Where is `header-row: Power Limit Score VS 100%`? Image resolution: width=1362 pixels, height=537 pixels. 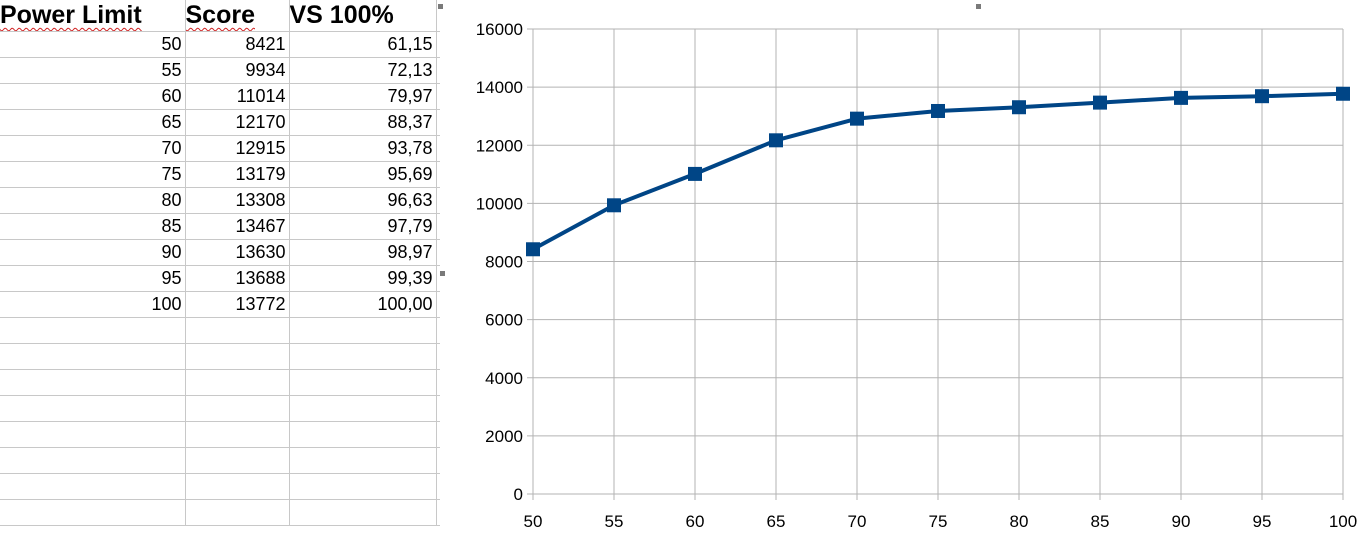 header-row: Power Limit Score VS 100% is located at coordinates (220, 16).